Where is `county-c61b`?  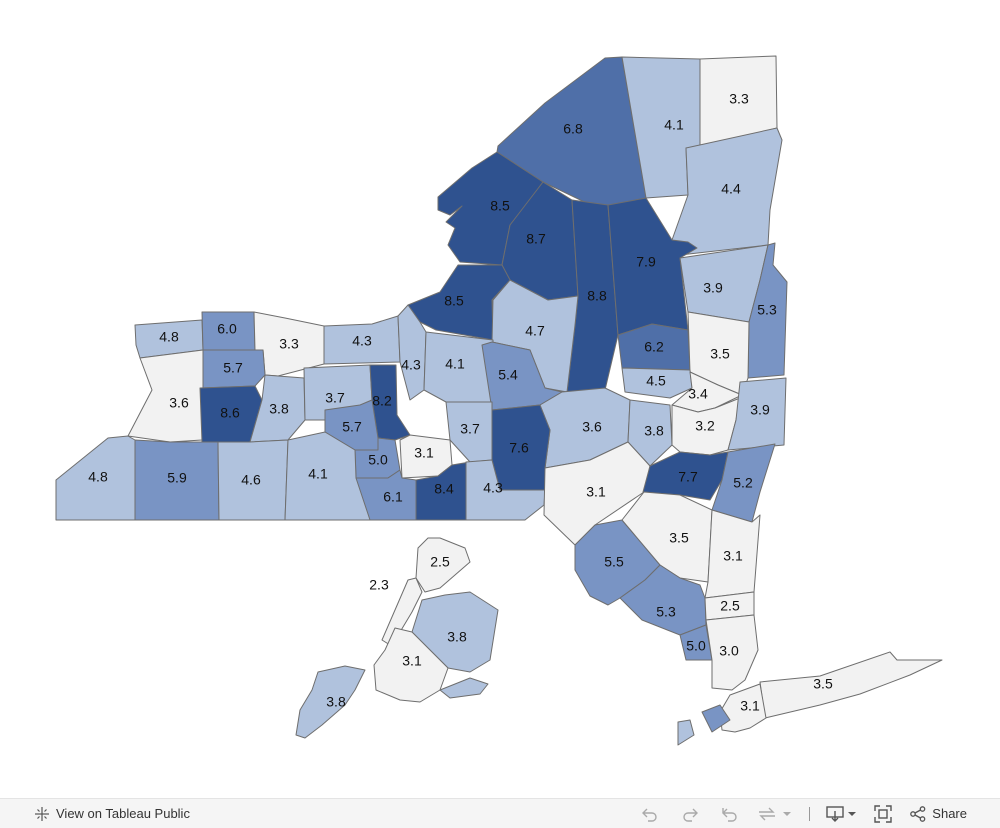 county-c61b is located at coordinates (464, 688).